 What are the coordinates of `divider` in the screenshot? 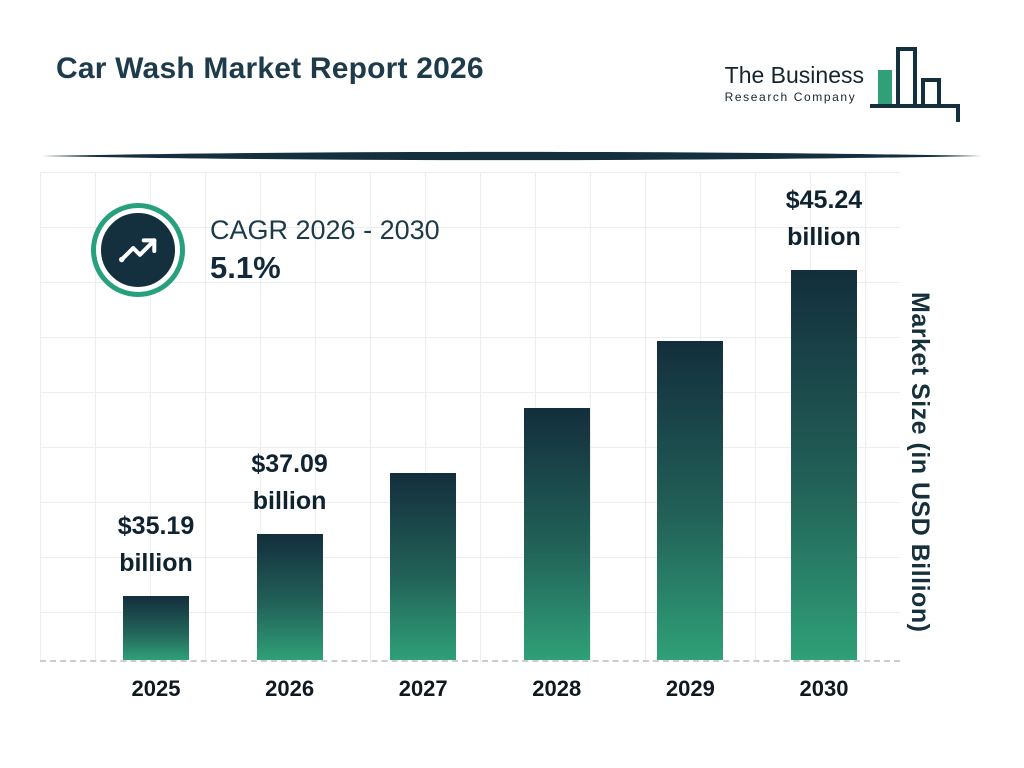 It's located at (512, 156).